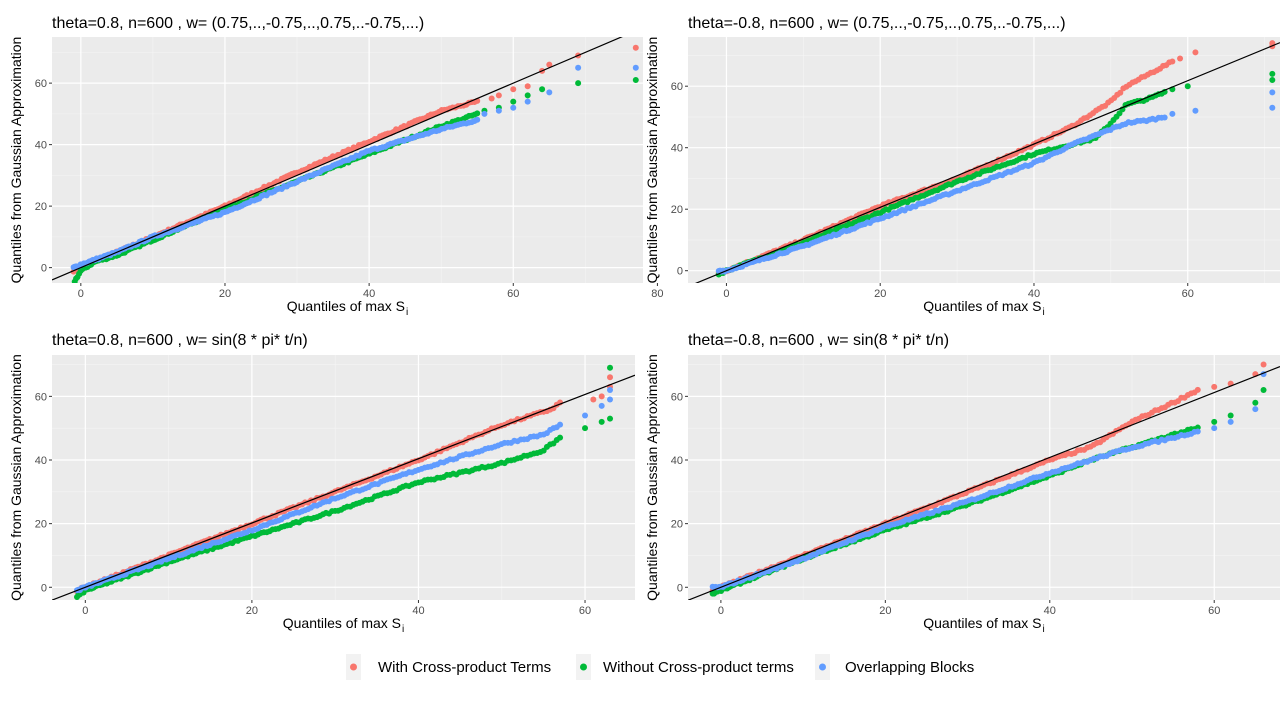  I want to click on legend-key-s2, so click(583, 667).